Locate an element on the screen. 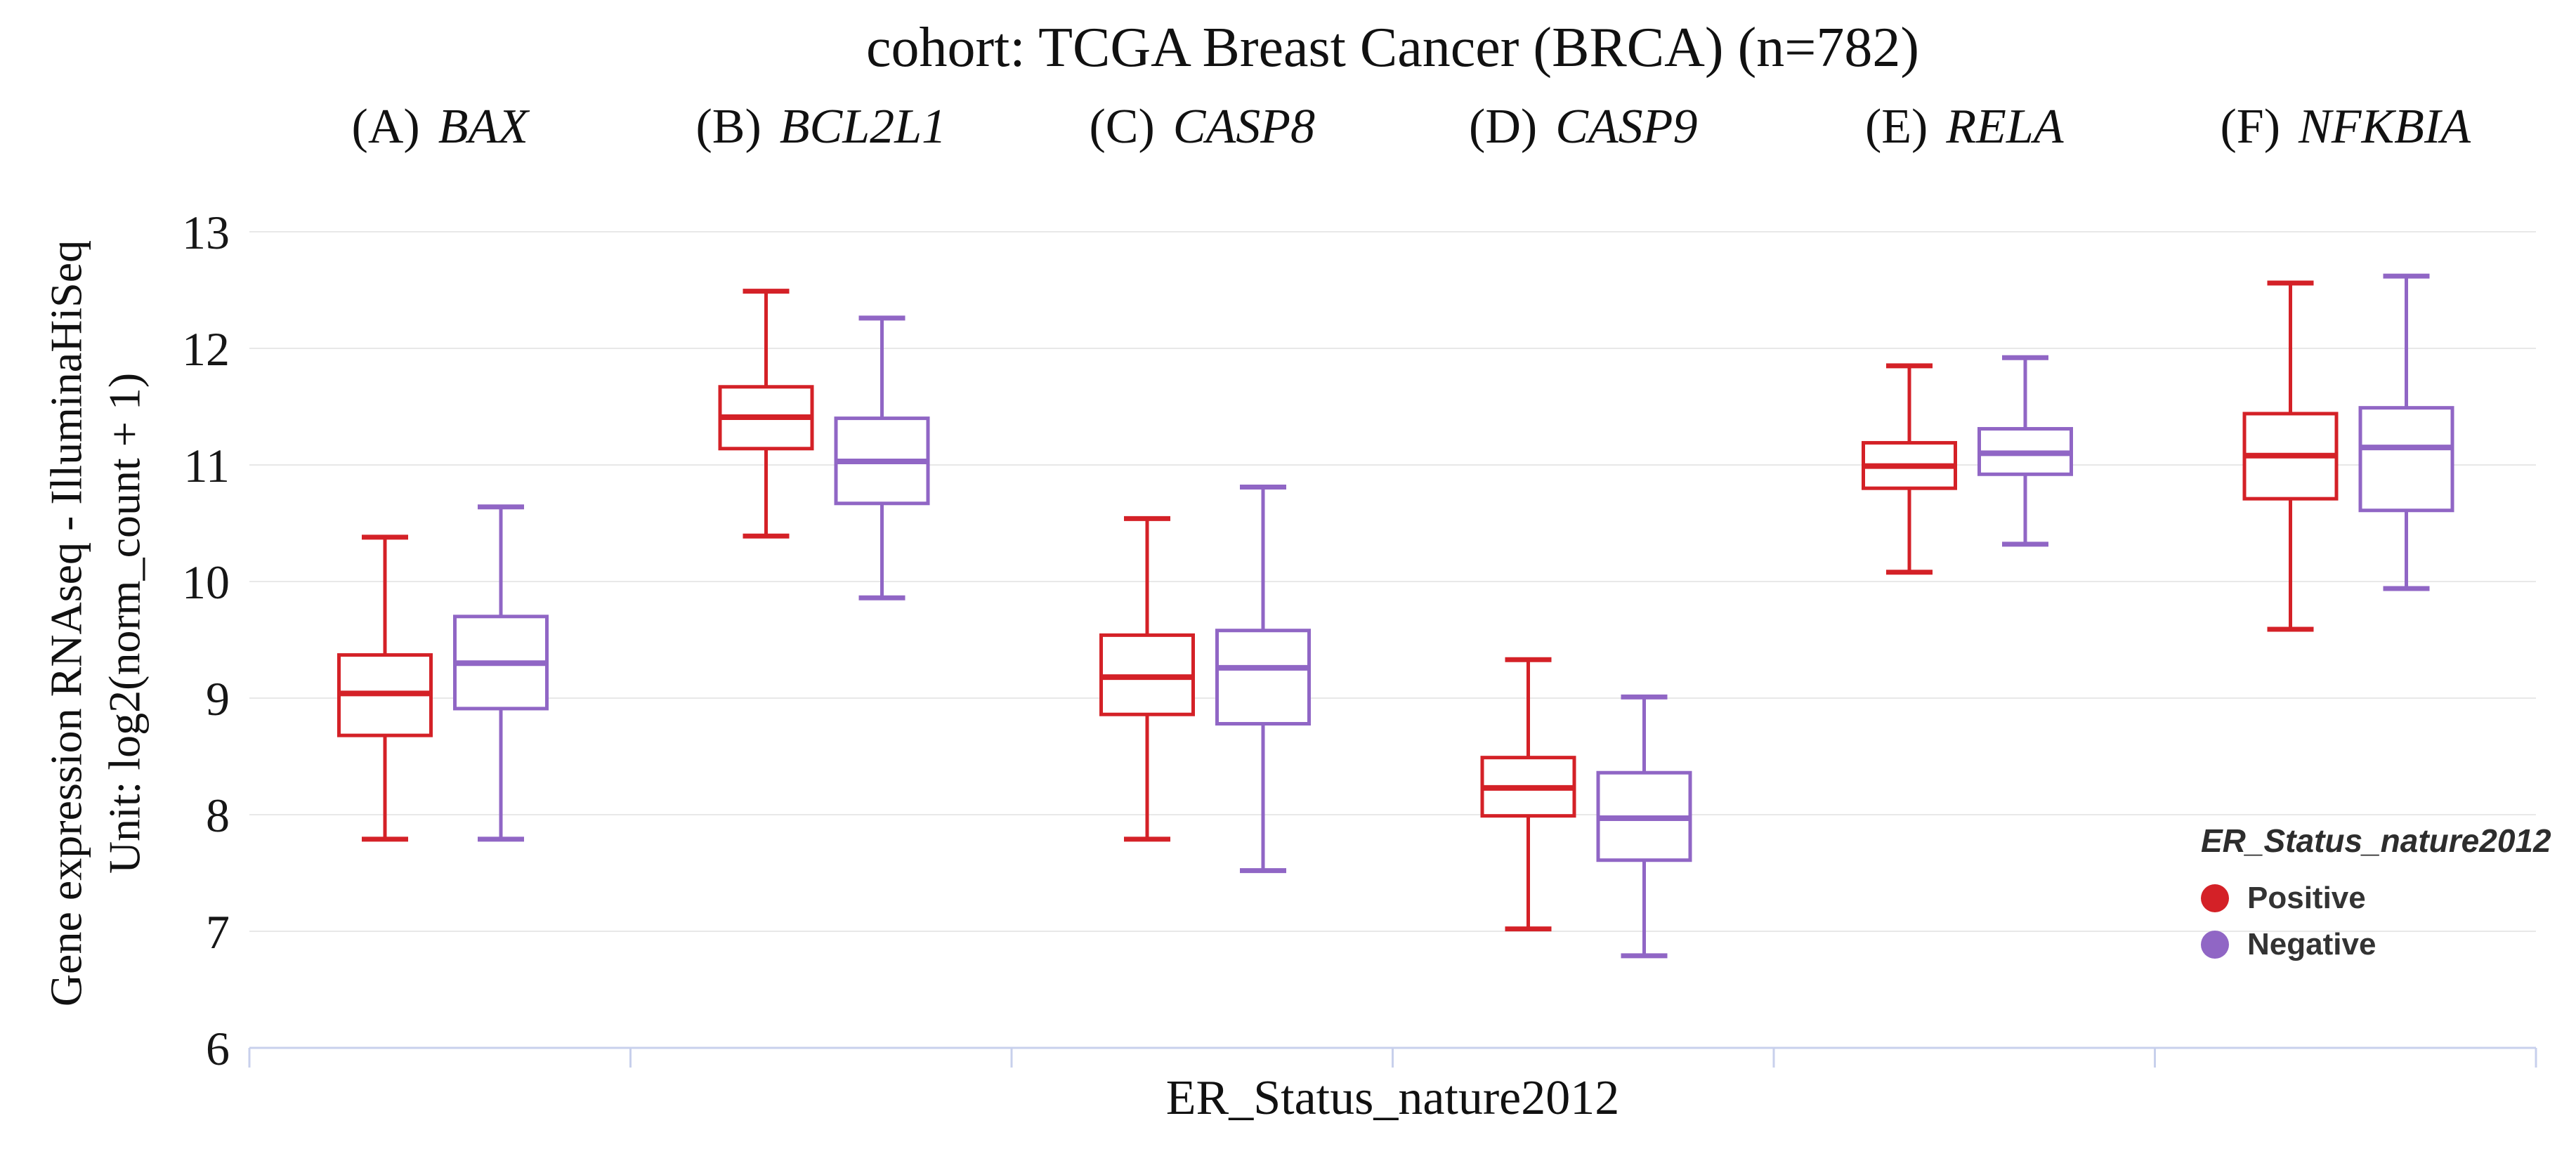 The width and height of the screenshot is (2576, 1149). panel-header-bax: (A) BAX is located at coordinates (440, 127).